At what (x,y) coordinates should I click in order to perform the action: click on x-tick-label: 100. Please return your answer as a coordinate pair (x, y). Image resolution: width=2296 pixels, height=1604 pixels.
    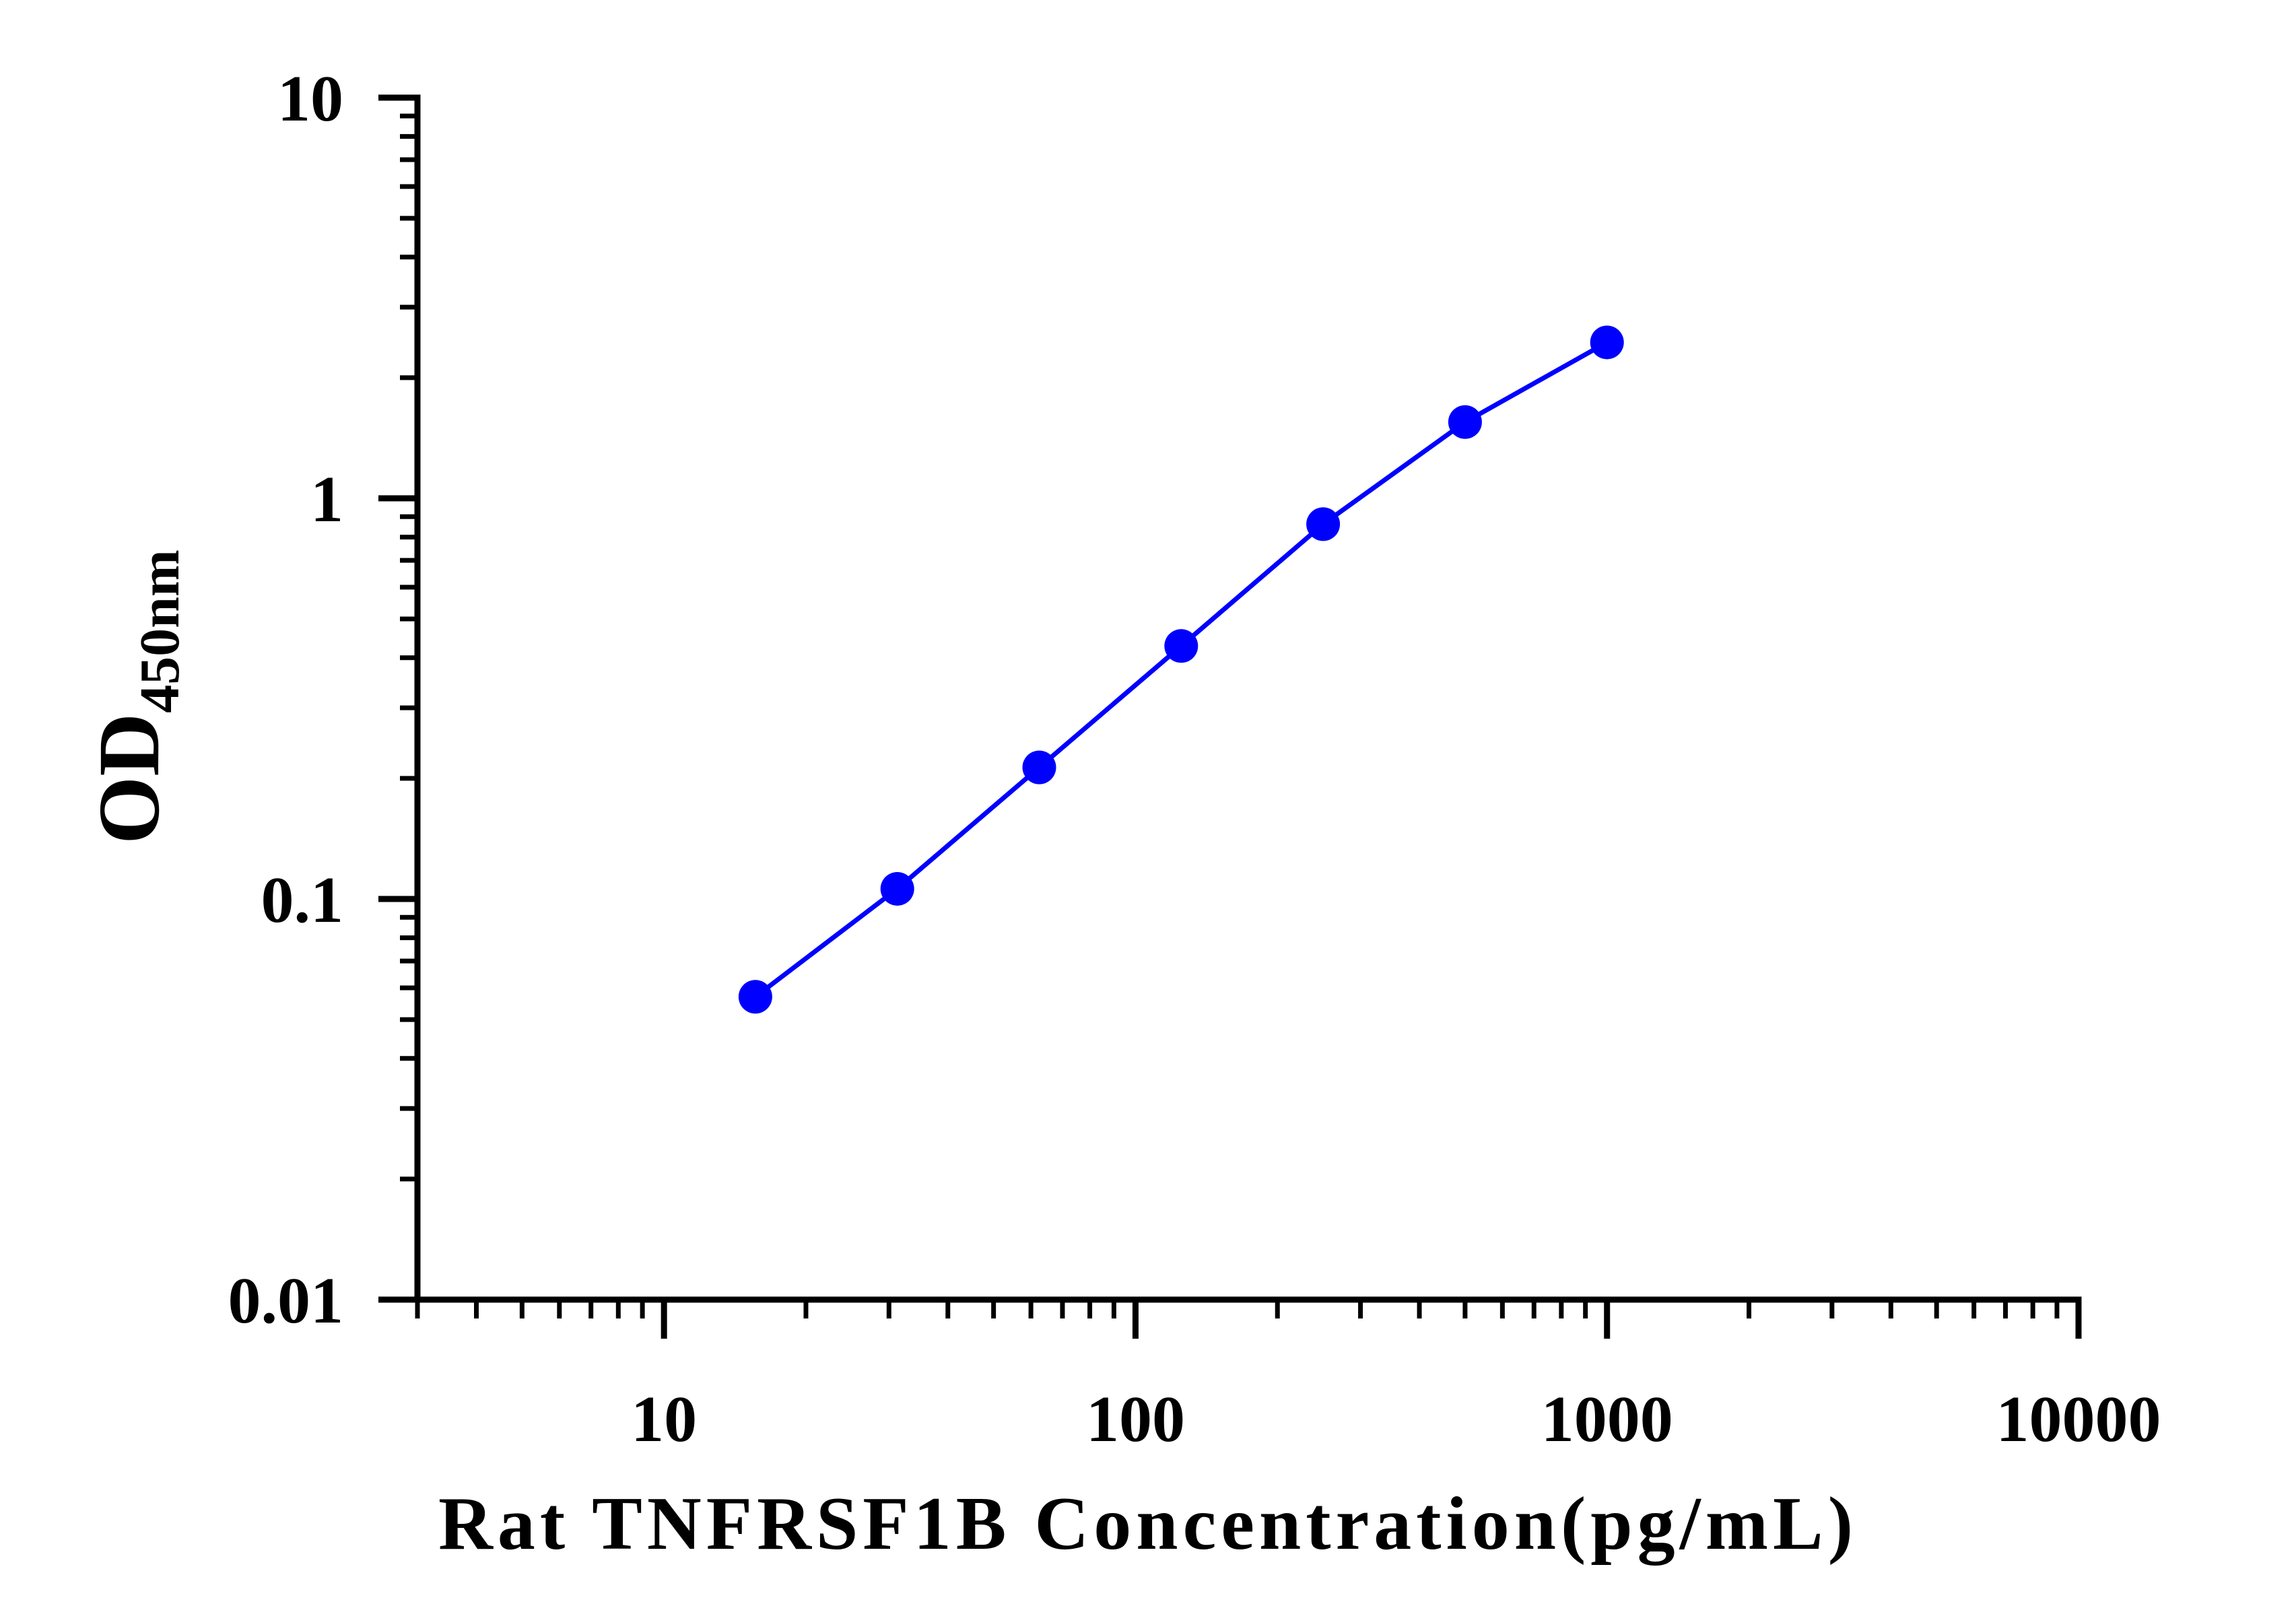
    Looking at the image, I should click on (1135, 1420).